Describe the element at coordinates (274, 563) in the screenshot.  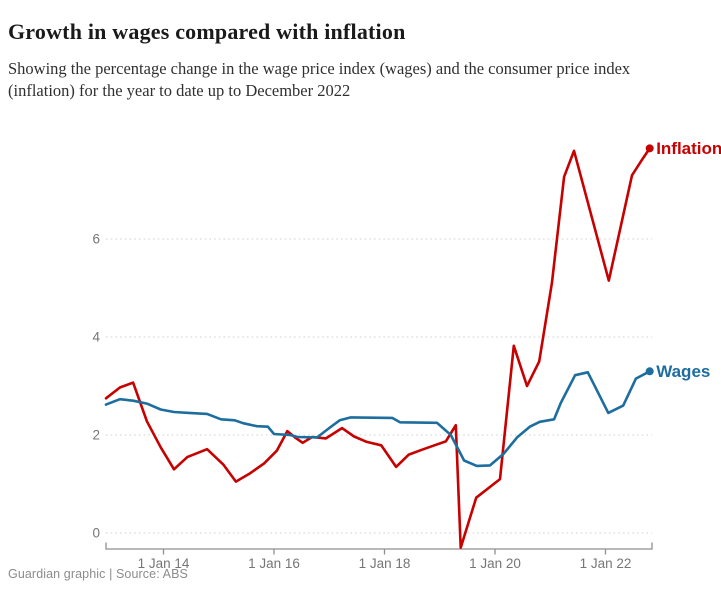
I see `x-tick-label: 1 Jan 16` at that location.